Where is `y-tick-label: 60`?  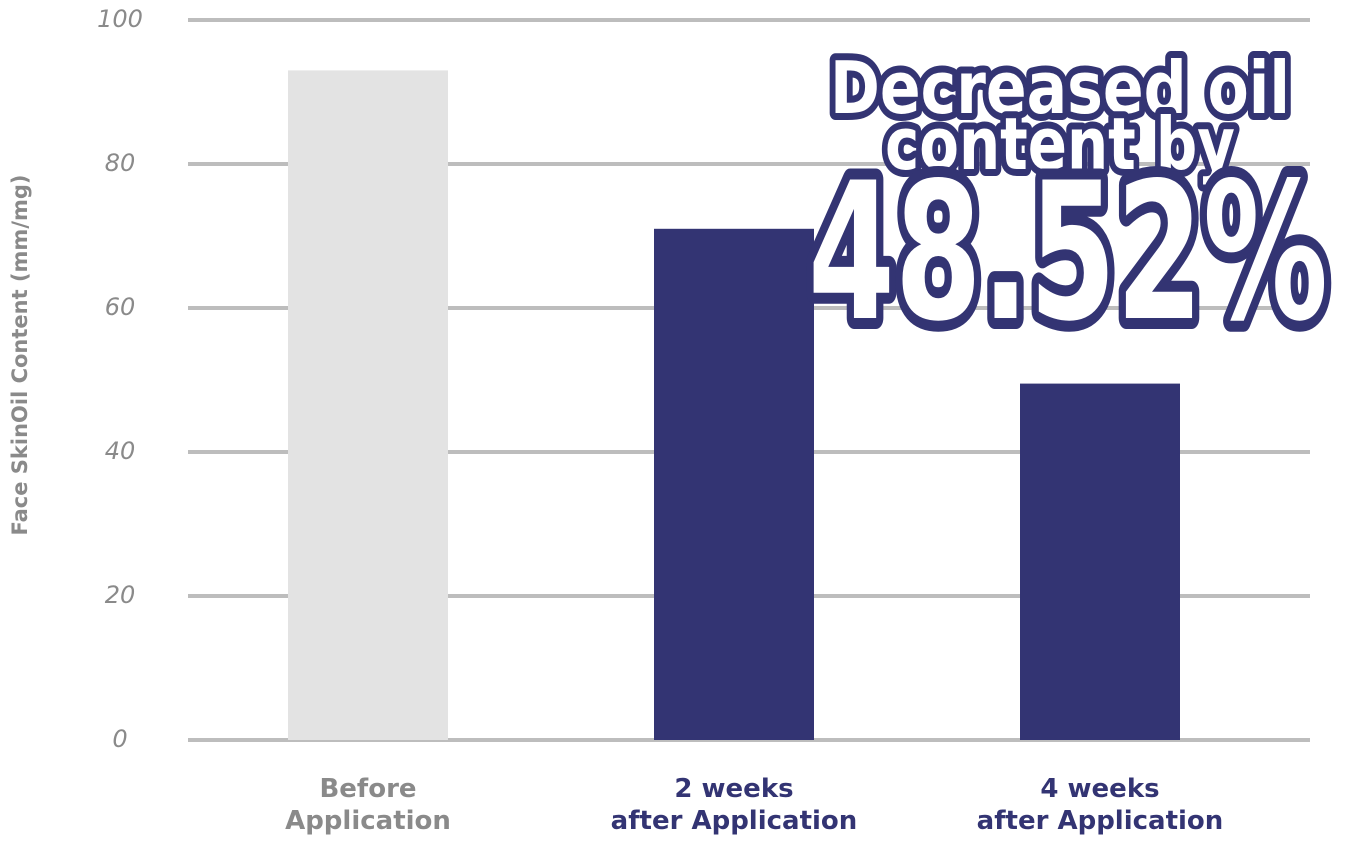 y-tick-label: 60 is located at coordinates (120, 307).